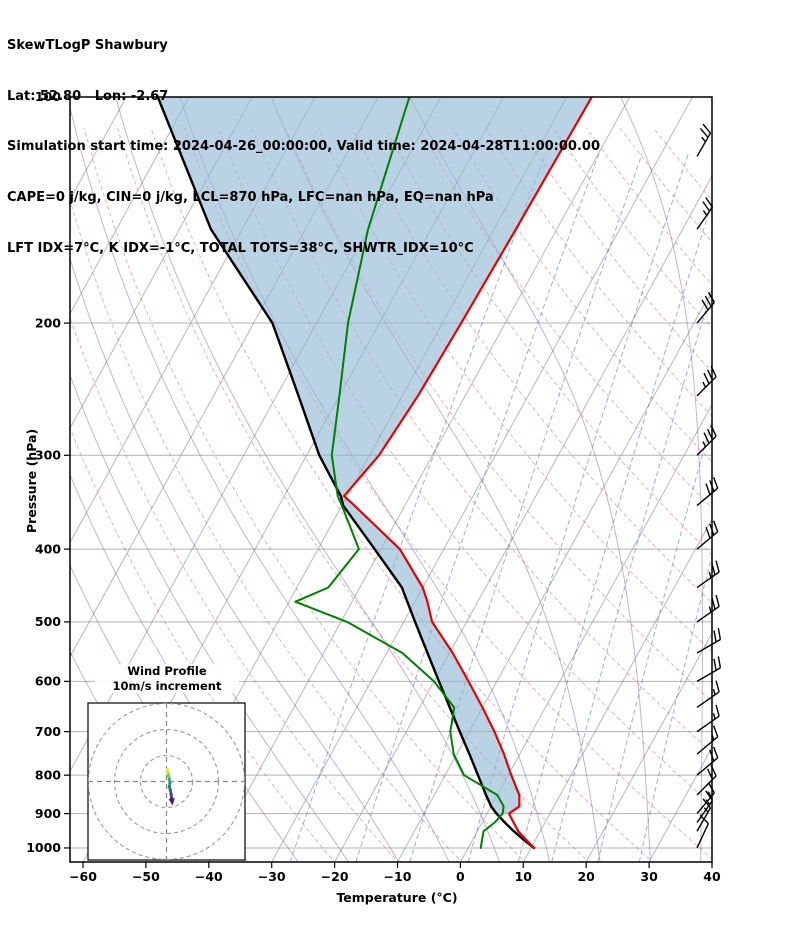  What do you see at coordinates (48, 96) in the screenshot?
I see `y-tick-label: 100` at bounding box center [48, 96].